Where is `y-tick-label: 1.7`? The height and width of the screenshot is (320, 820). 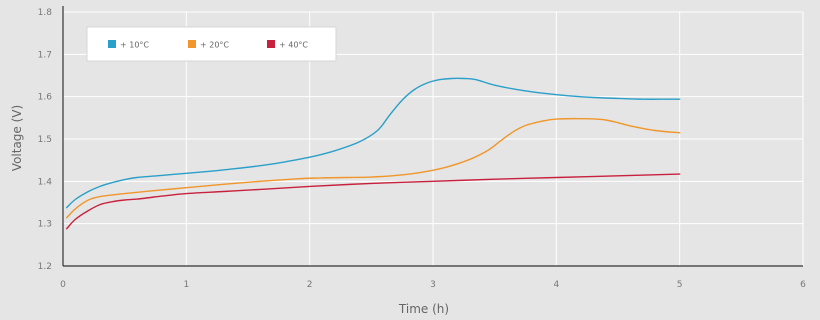 y-tick-label: 1.7 is located at coordinates (45, 55).